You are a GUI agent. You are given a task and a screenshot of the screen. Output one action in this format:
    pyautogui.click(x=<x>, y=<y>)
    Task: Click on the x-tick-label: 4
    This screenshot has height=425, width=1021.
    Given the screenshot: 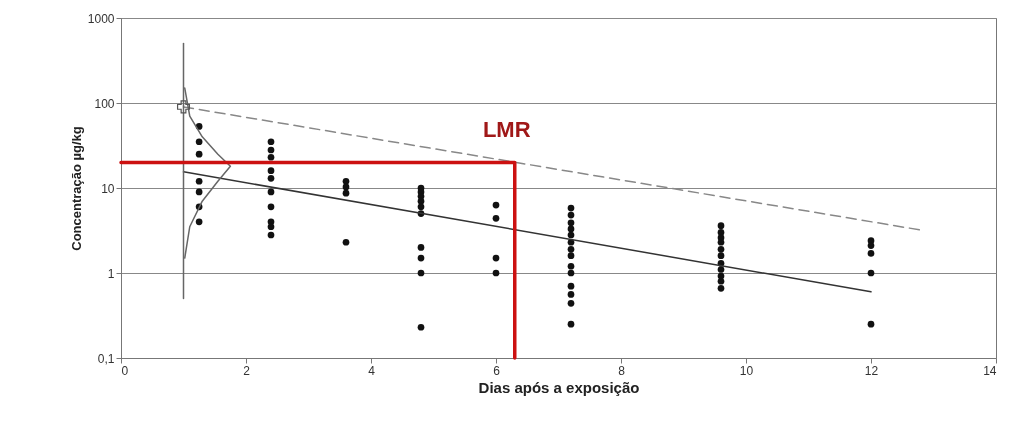 What is the action you would take?
    pyautogui.click(x=372, y=370)
    